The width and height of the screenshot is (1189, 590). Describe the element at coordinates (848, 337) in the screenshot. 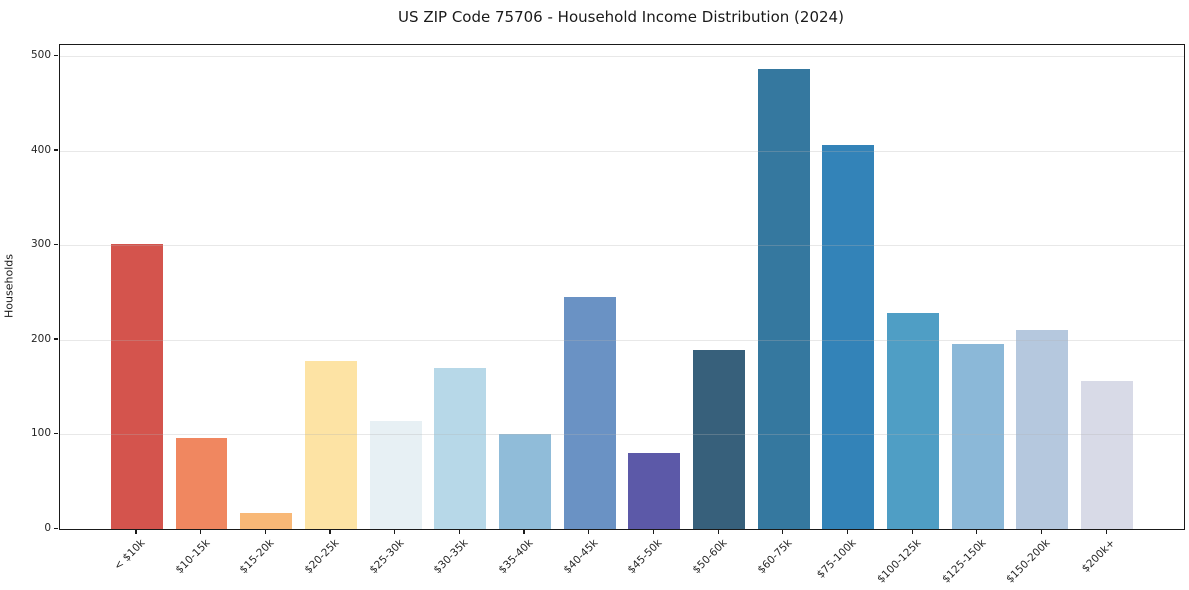

I see `bar-$75-100k` at that location.